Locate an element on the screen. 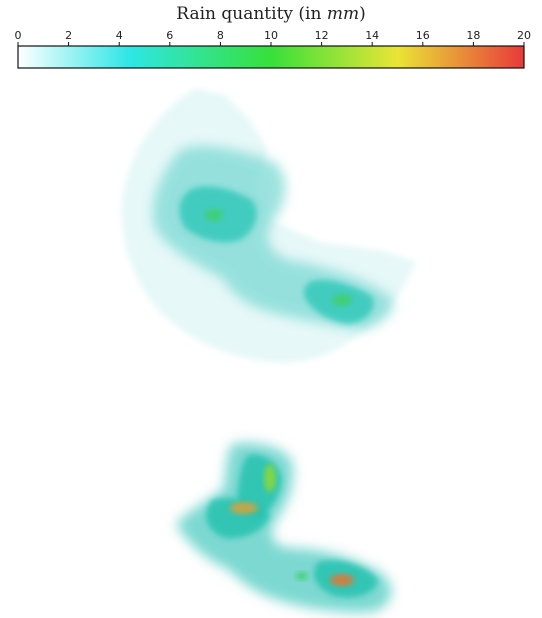 This screenshot has width=542, height=618. colorbar-ticks: 0 2 4 6 8 10 12 14 16 18 20 is located at coordinates (273, 37).